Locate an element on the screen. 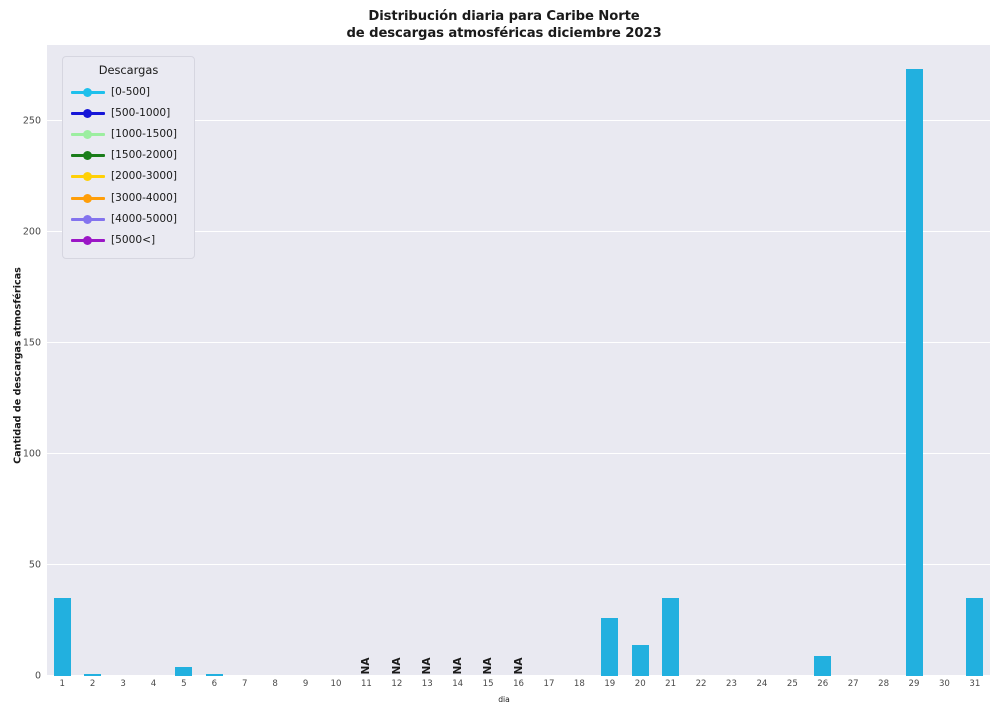 The image size is (1008, 720). x-axis-tick-label: 27 is located at coordinates (853, 684).